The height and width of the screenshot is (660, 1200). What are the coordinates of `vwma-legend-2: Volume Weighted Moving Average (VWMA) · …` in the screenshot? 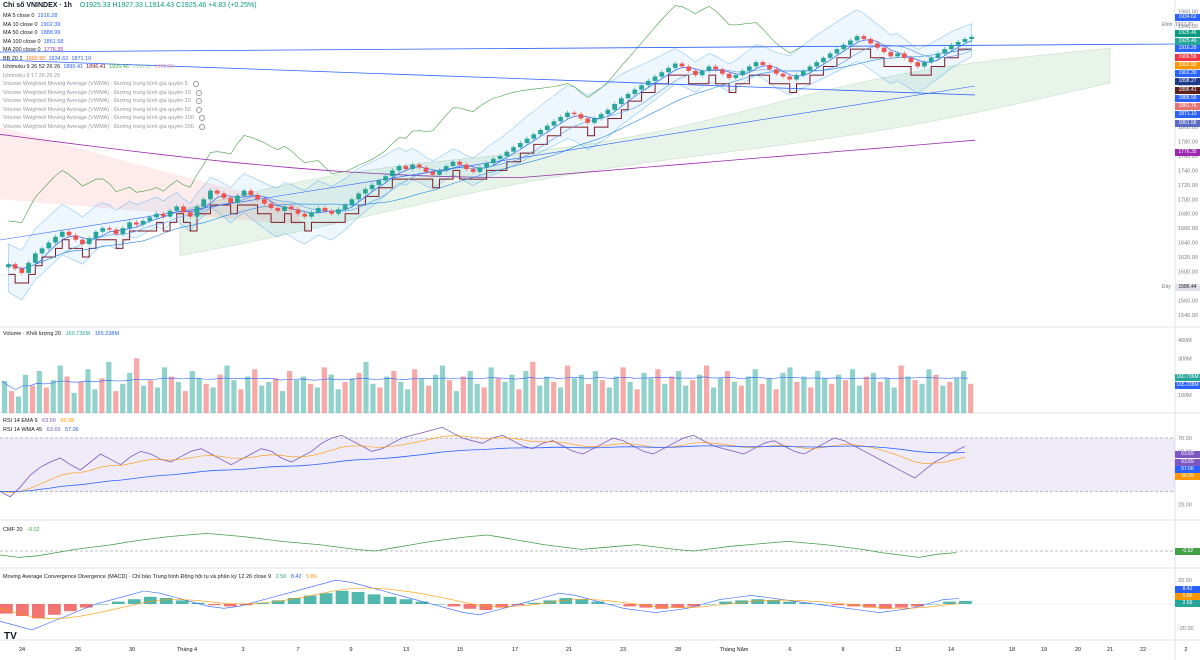 It's located at (105, 102).